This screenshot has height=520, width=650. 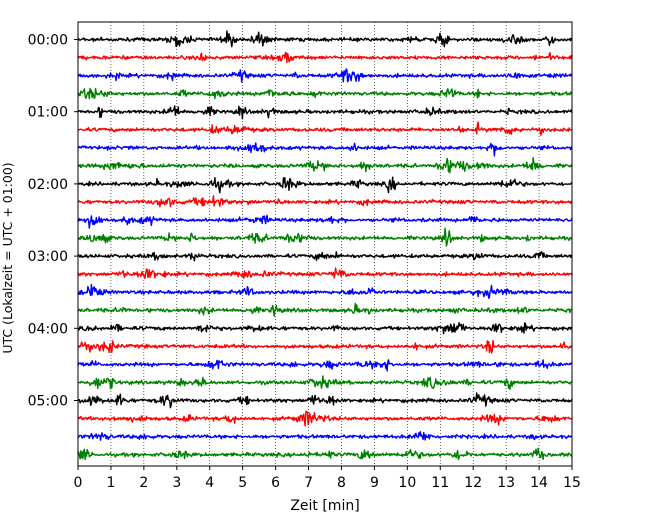 I want to click on x-tick-label: 8, so click(x=341, y=483).